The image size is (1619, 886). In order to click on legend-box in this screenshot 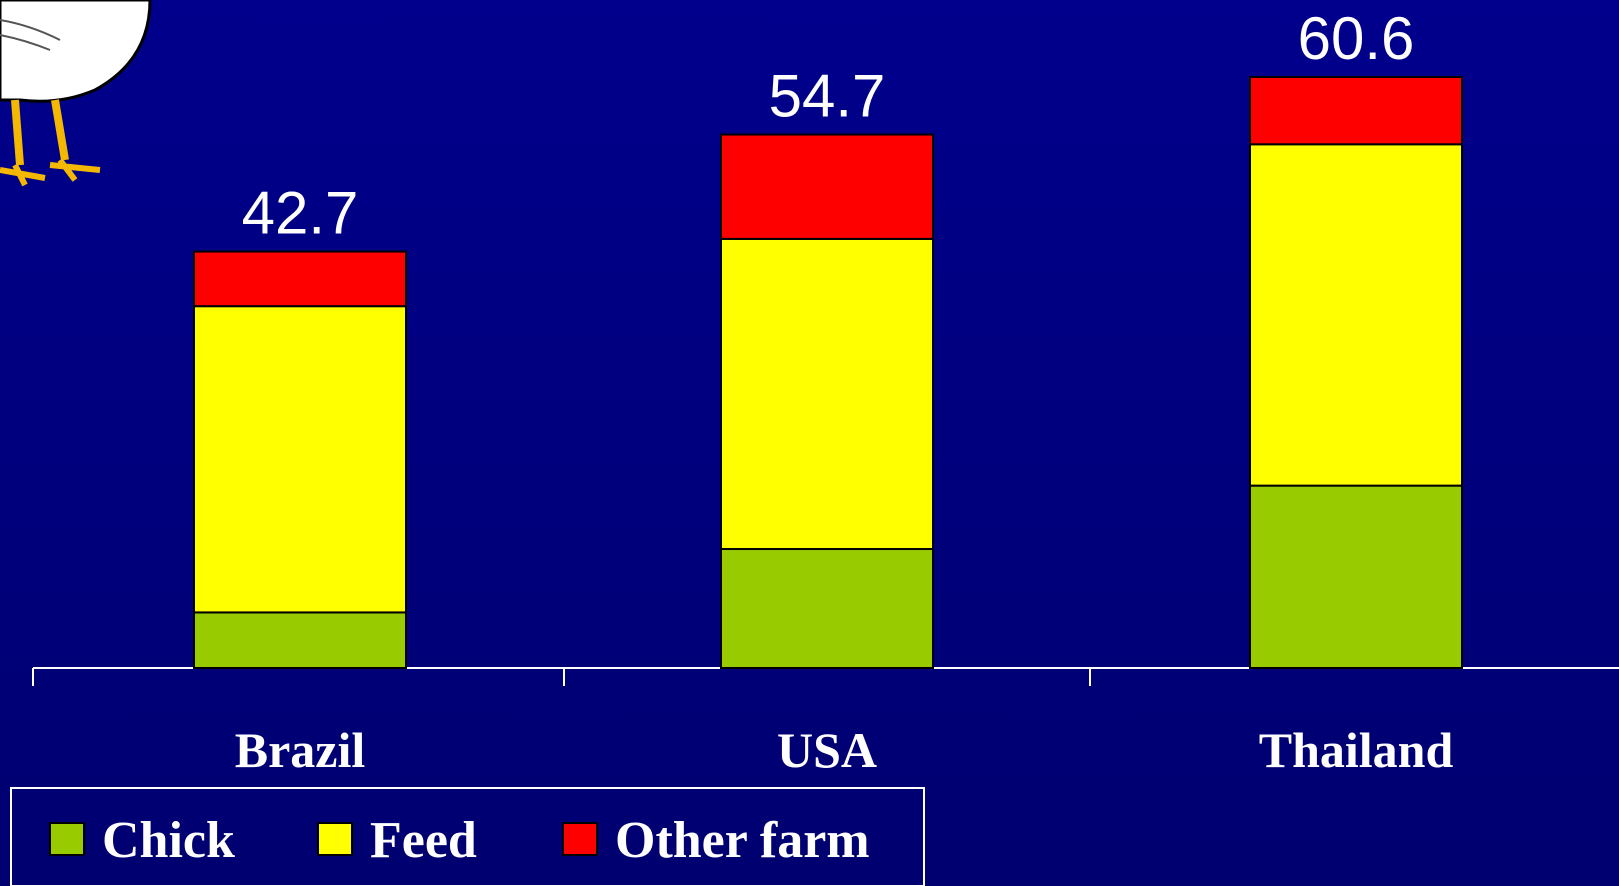, I will do `click(467, 836)`.